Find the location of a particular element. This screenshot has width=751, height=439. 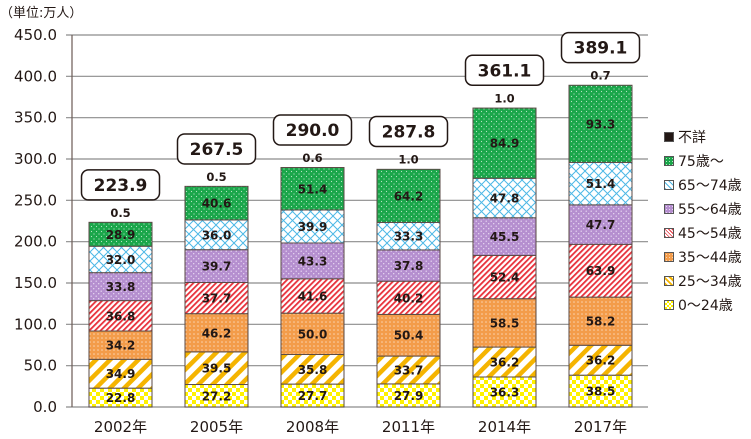

legend-item: 65〜74歳 is located at coordinates (703, 185).